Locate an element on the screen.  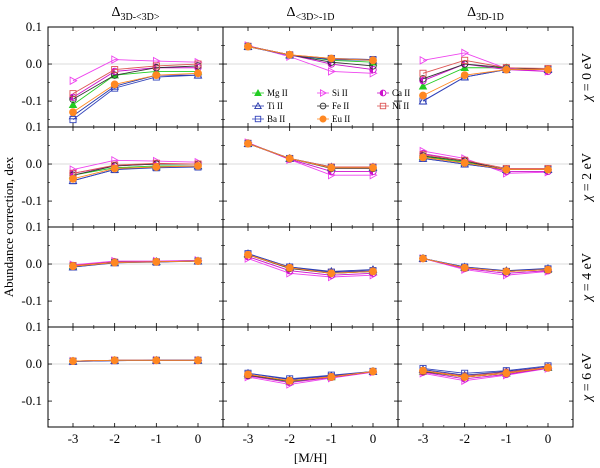
panel-r3-c1 is located at coordinates (310, 376).